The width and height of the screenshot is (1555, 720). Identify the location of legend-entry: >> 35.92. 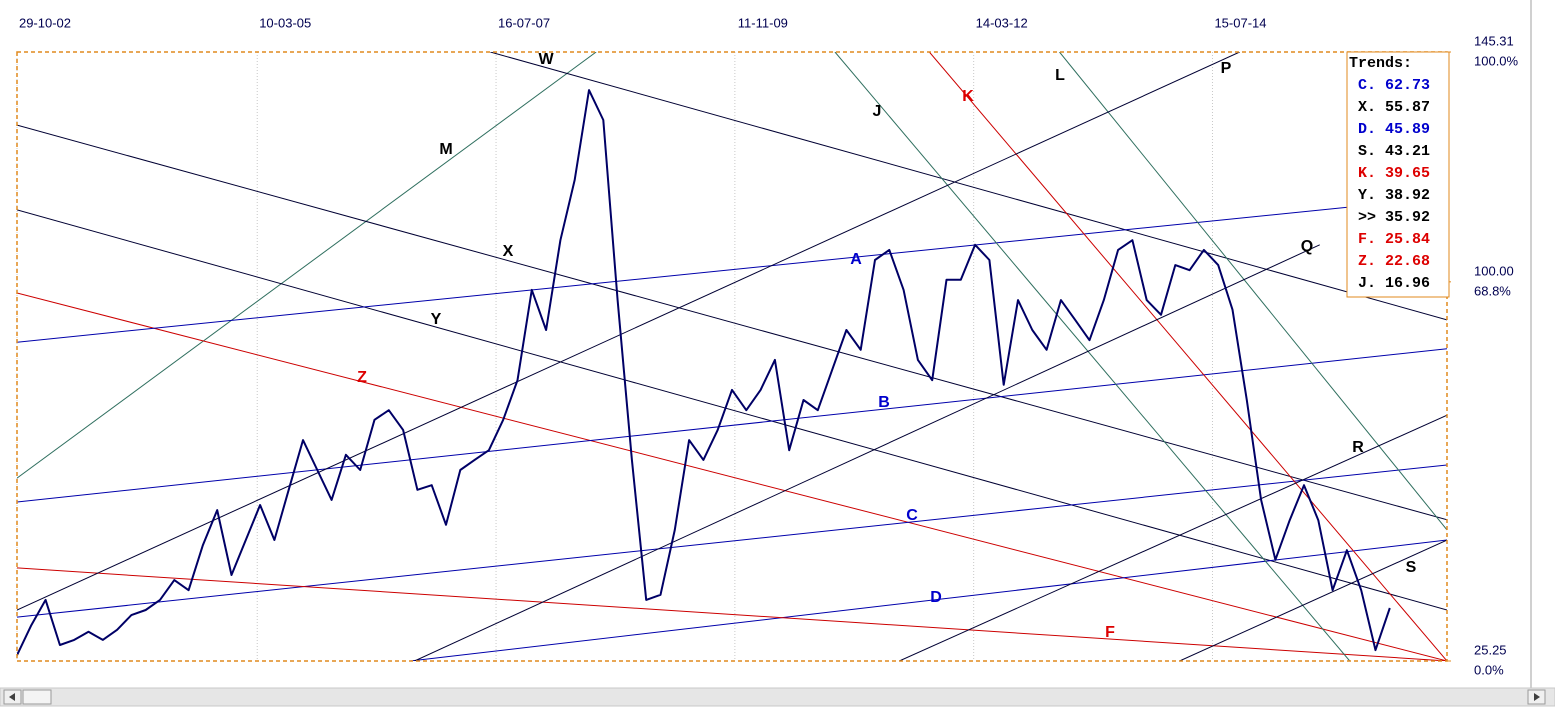
(1394, 217).